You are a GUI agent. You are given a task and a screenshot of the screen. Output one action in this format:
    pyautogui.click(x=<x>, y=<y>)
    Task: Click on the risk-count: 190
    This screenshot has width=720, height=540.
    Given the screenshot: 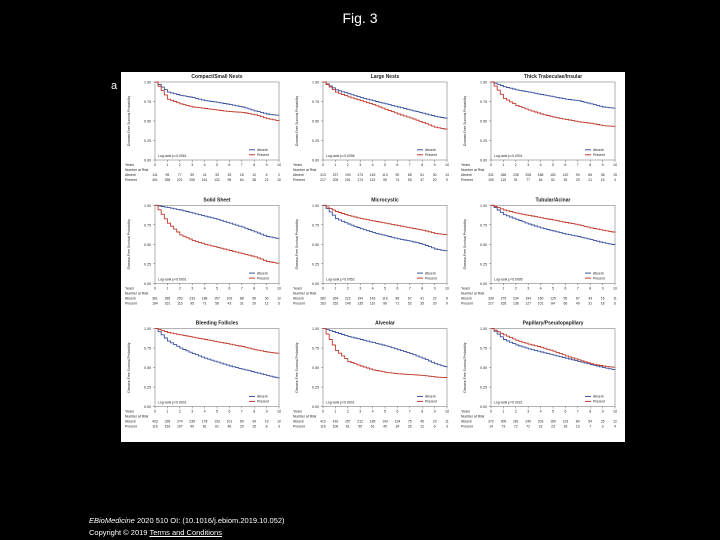 What is the action you would take?
    pyautogui.click(x=491, y=180)
    